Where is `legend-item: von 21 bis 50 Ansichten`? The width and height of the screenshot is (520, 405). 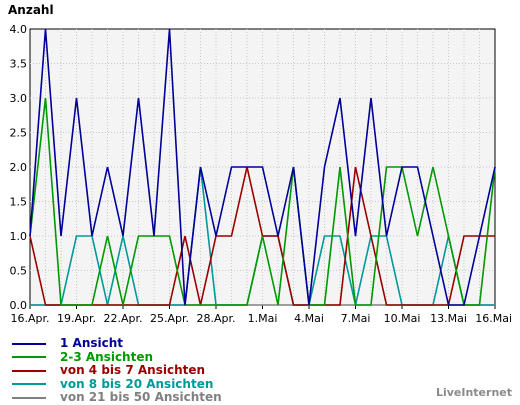
legend-item: von 21 bis 50 Ansichten is located at coordinates (117, 397).